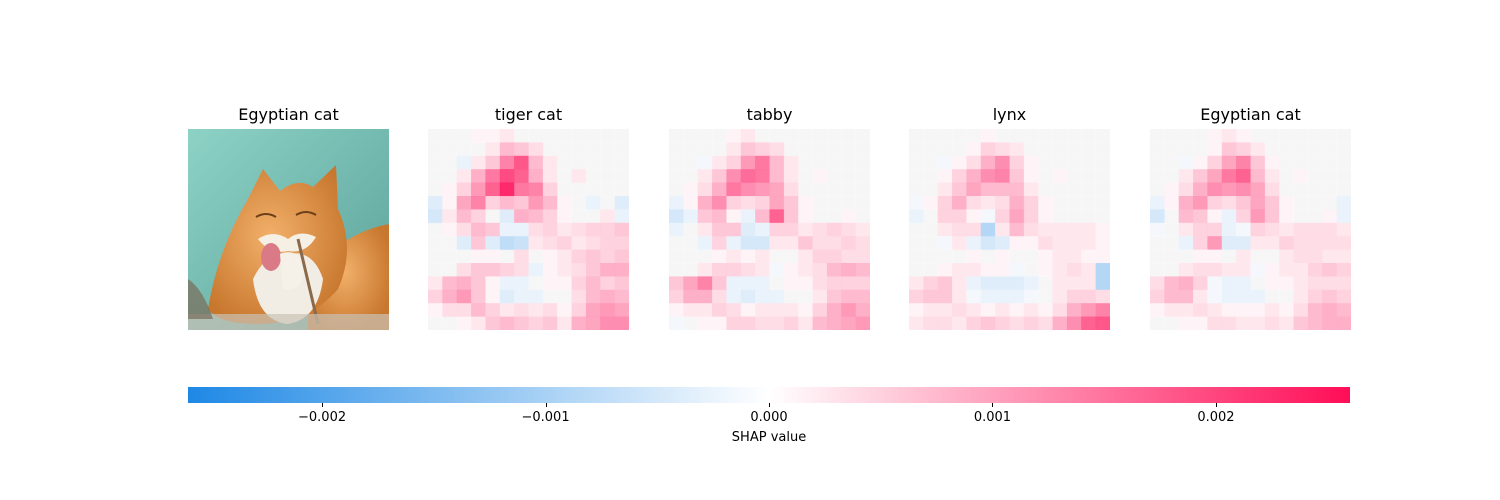 The height and width of the screenshot is (500, 1500). What do you see at coordinates (200, 299) in the screenshot?
I see `image-shadow` at bounding box center [200, 299].